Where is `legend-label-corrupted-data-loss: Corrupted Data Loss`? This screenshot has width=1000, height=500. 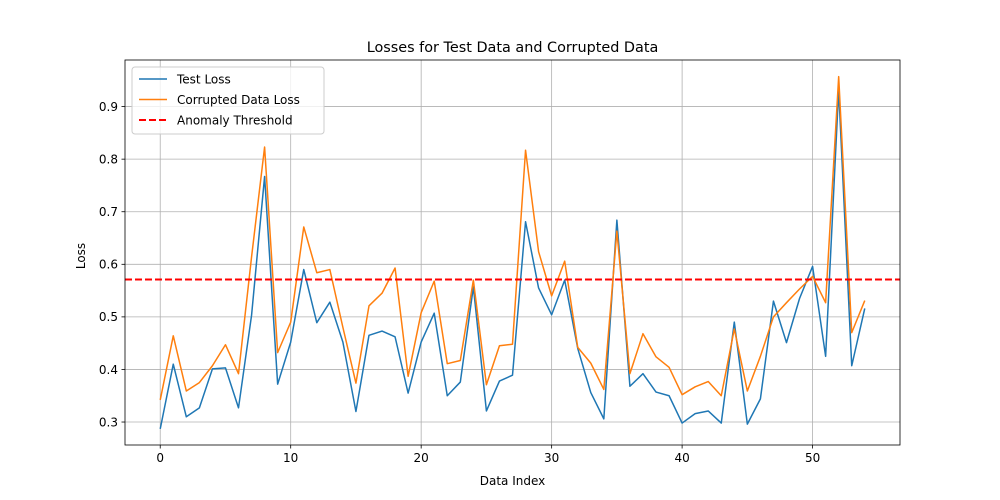
legend-label-corrupted-data-loss: Corrupted Data Loss is located at coordinates (238, 100).